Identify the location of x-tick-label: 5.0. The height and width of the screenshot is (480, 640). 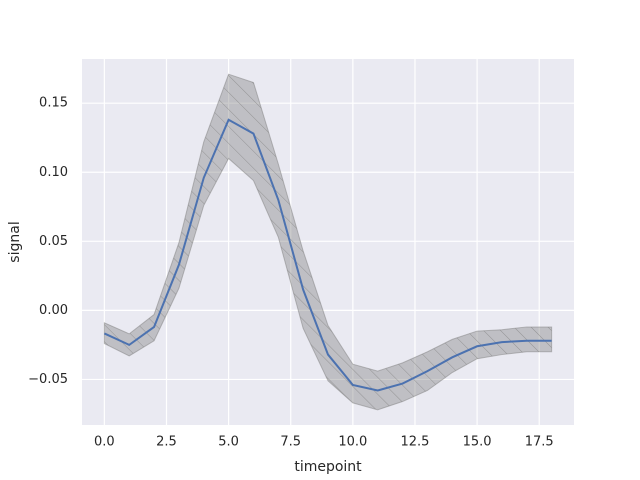
(228, 442).